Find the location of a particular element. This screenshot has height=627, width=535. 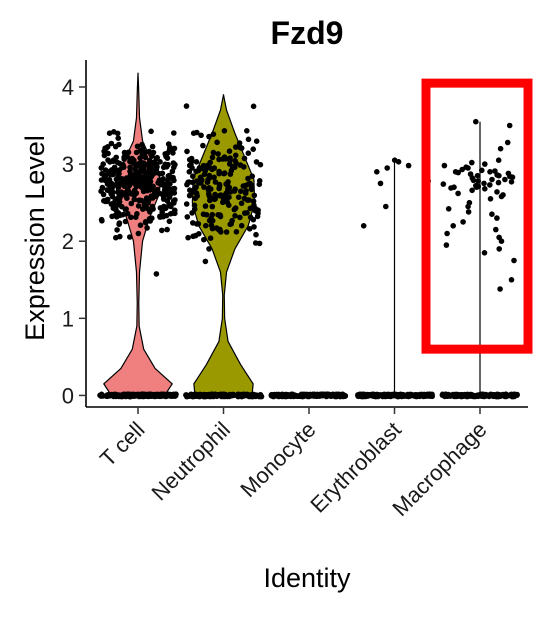

y-tick-label: 4 is located at coordinates (68, 87).